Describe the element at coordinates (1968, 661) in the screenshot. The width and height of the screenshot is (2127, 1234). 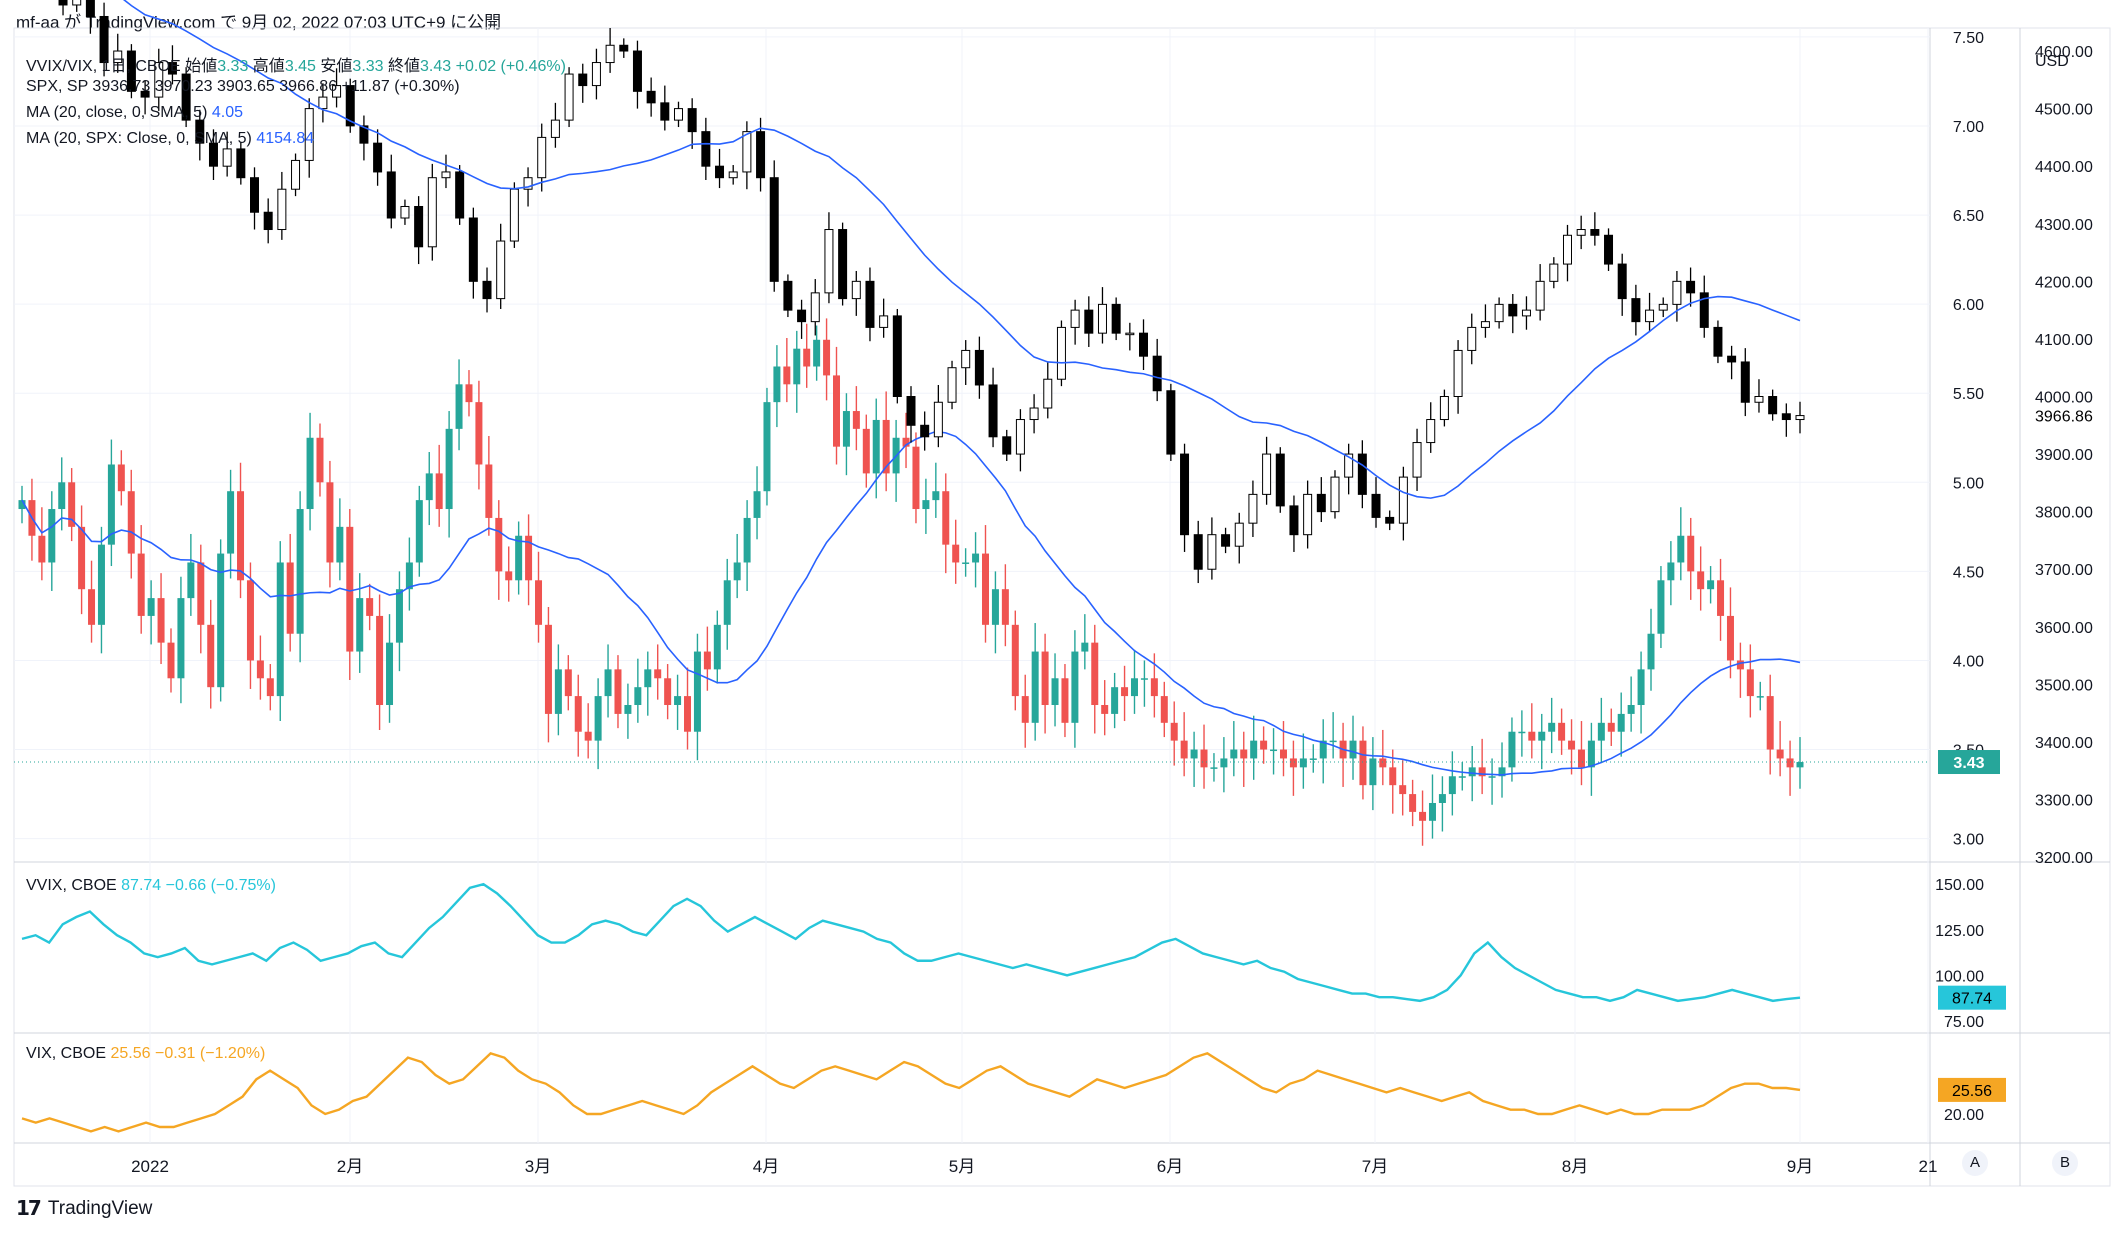
I see `left-axis-tick: 4.00` at that location.